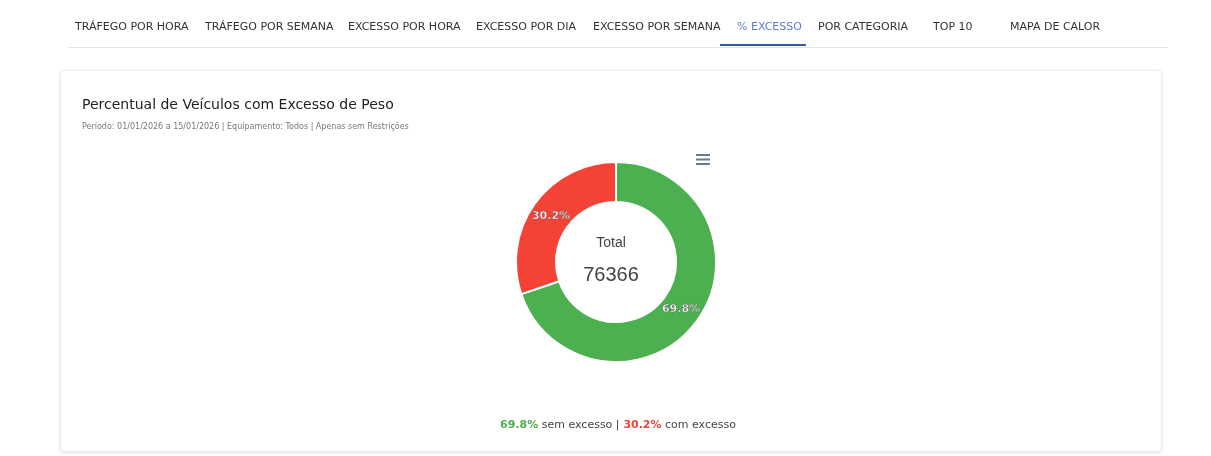 The height and width of the screenshot is (456, 1211). Describe the element at coordinates (1055, 26) in the screenshot. I see `text: MAPA DE CALOR` at that location.